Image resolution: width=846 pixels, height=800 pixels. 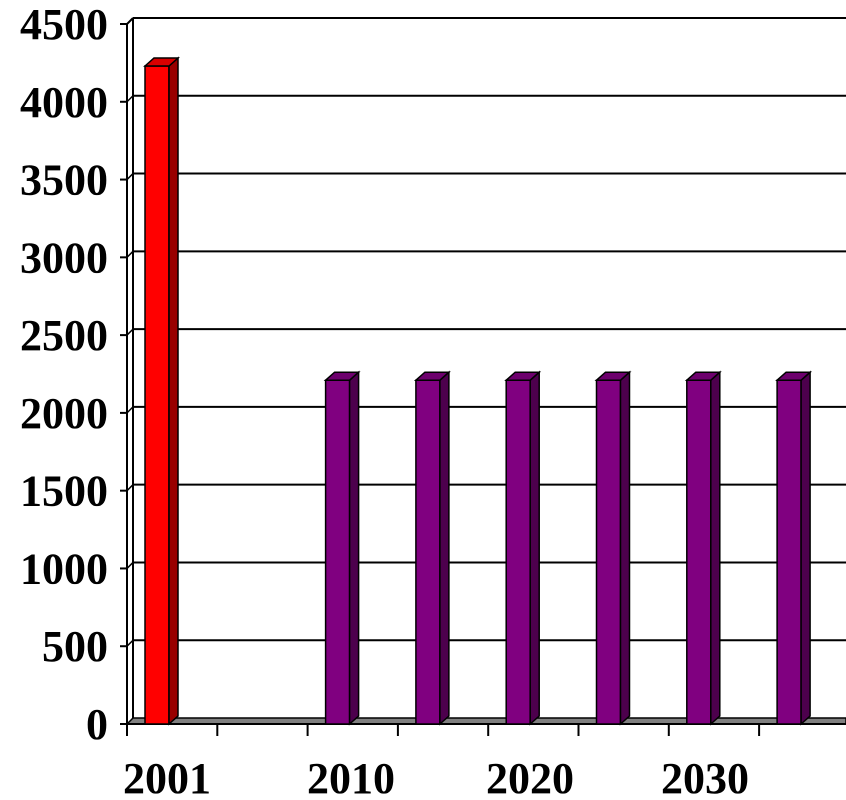 I want to click on y-tick-labels: 0 500 1000 1500 2000 2500 3000 3500 4000 4500, so click(x=64, y=374).